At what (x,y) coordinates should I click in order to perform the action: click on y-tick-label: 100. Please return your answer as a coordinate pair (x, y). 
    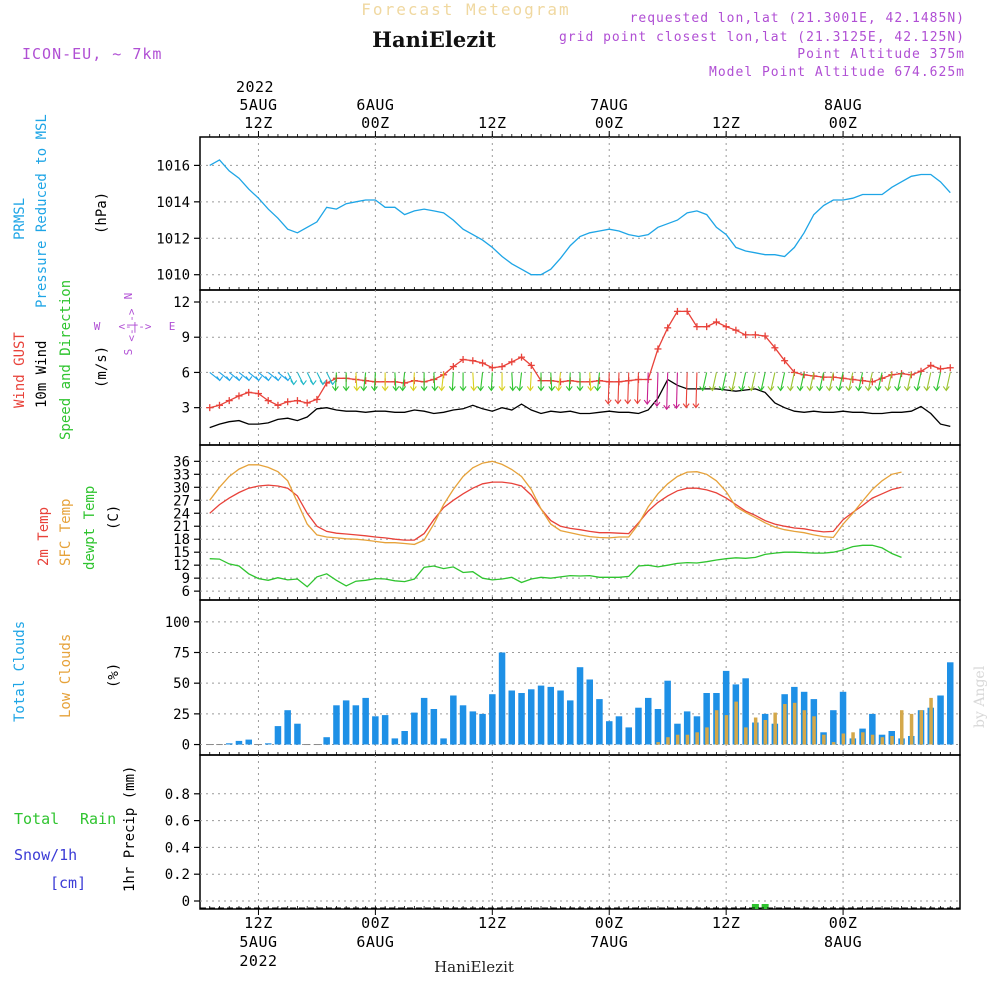
    Looking at the image, I should click on (177, 623).